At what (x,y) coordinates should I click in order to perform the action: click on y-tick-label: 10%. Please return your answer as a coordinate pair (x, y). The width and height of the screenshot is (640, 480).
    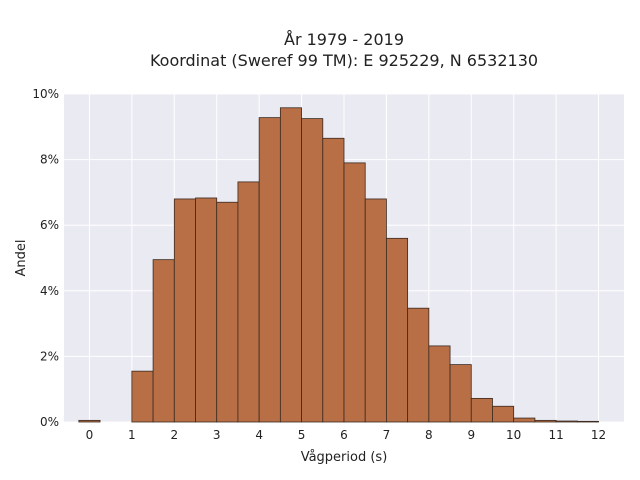
    Looking at the image, I should click on (45, 94).